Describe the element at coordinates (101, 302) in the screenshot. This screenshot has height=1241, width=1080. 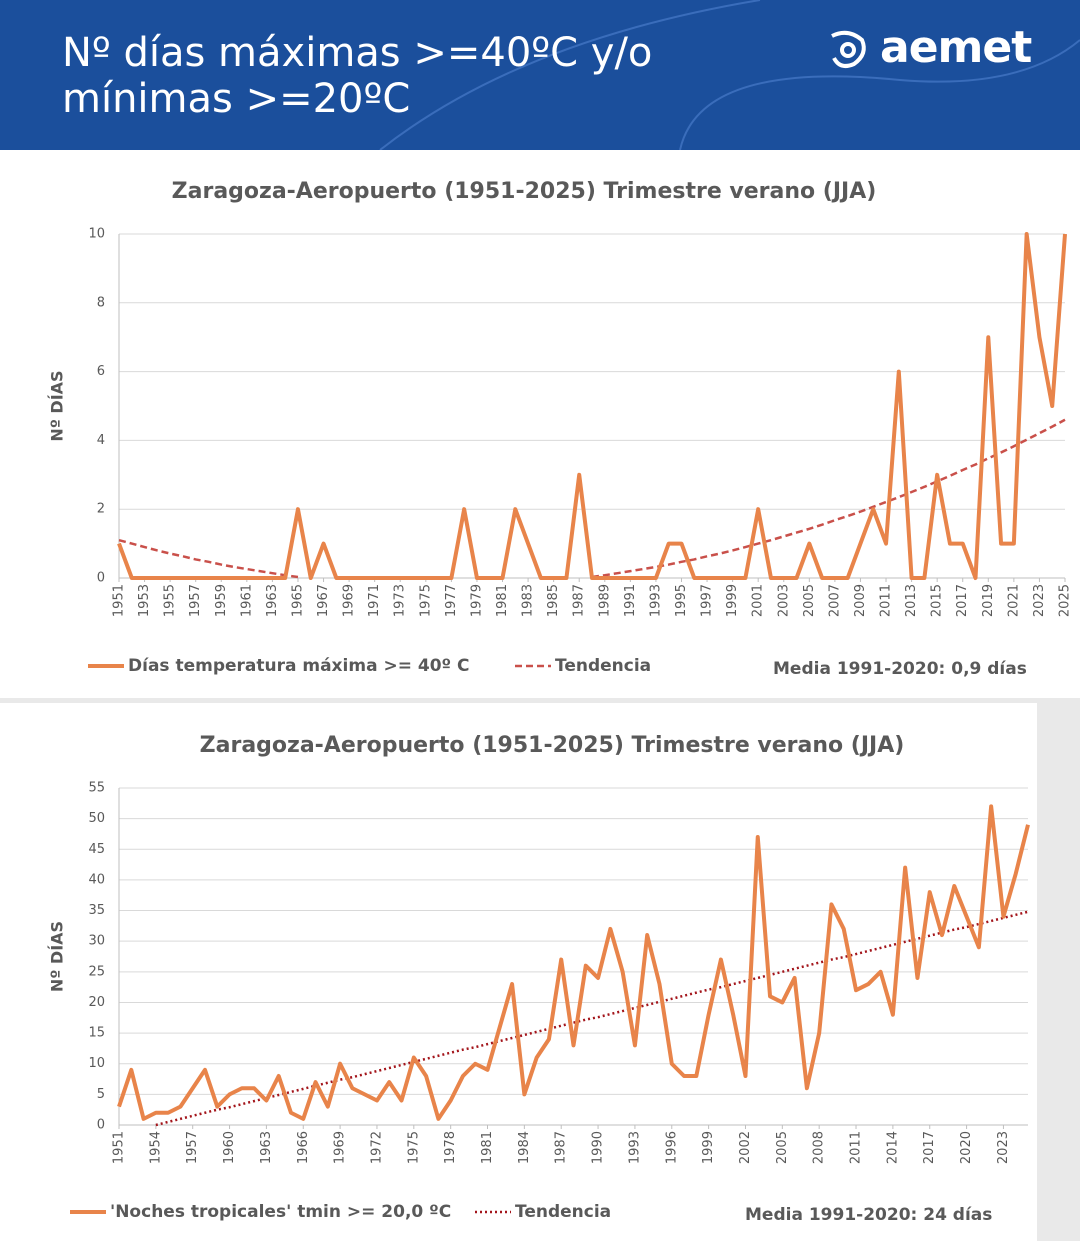
I see `y-tick-label: 8` at that location.